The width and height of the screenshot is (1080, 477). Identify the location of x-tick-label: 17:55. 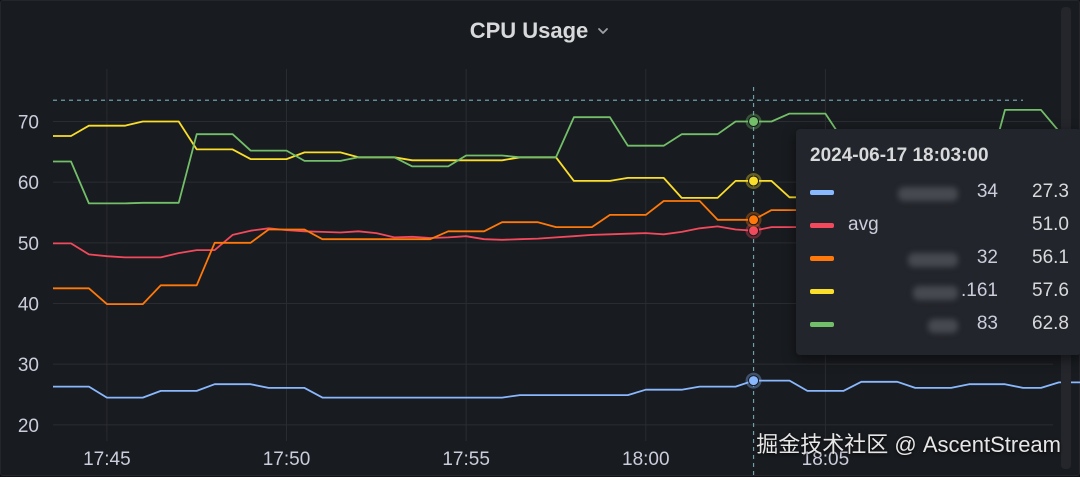
(466, 459).